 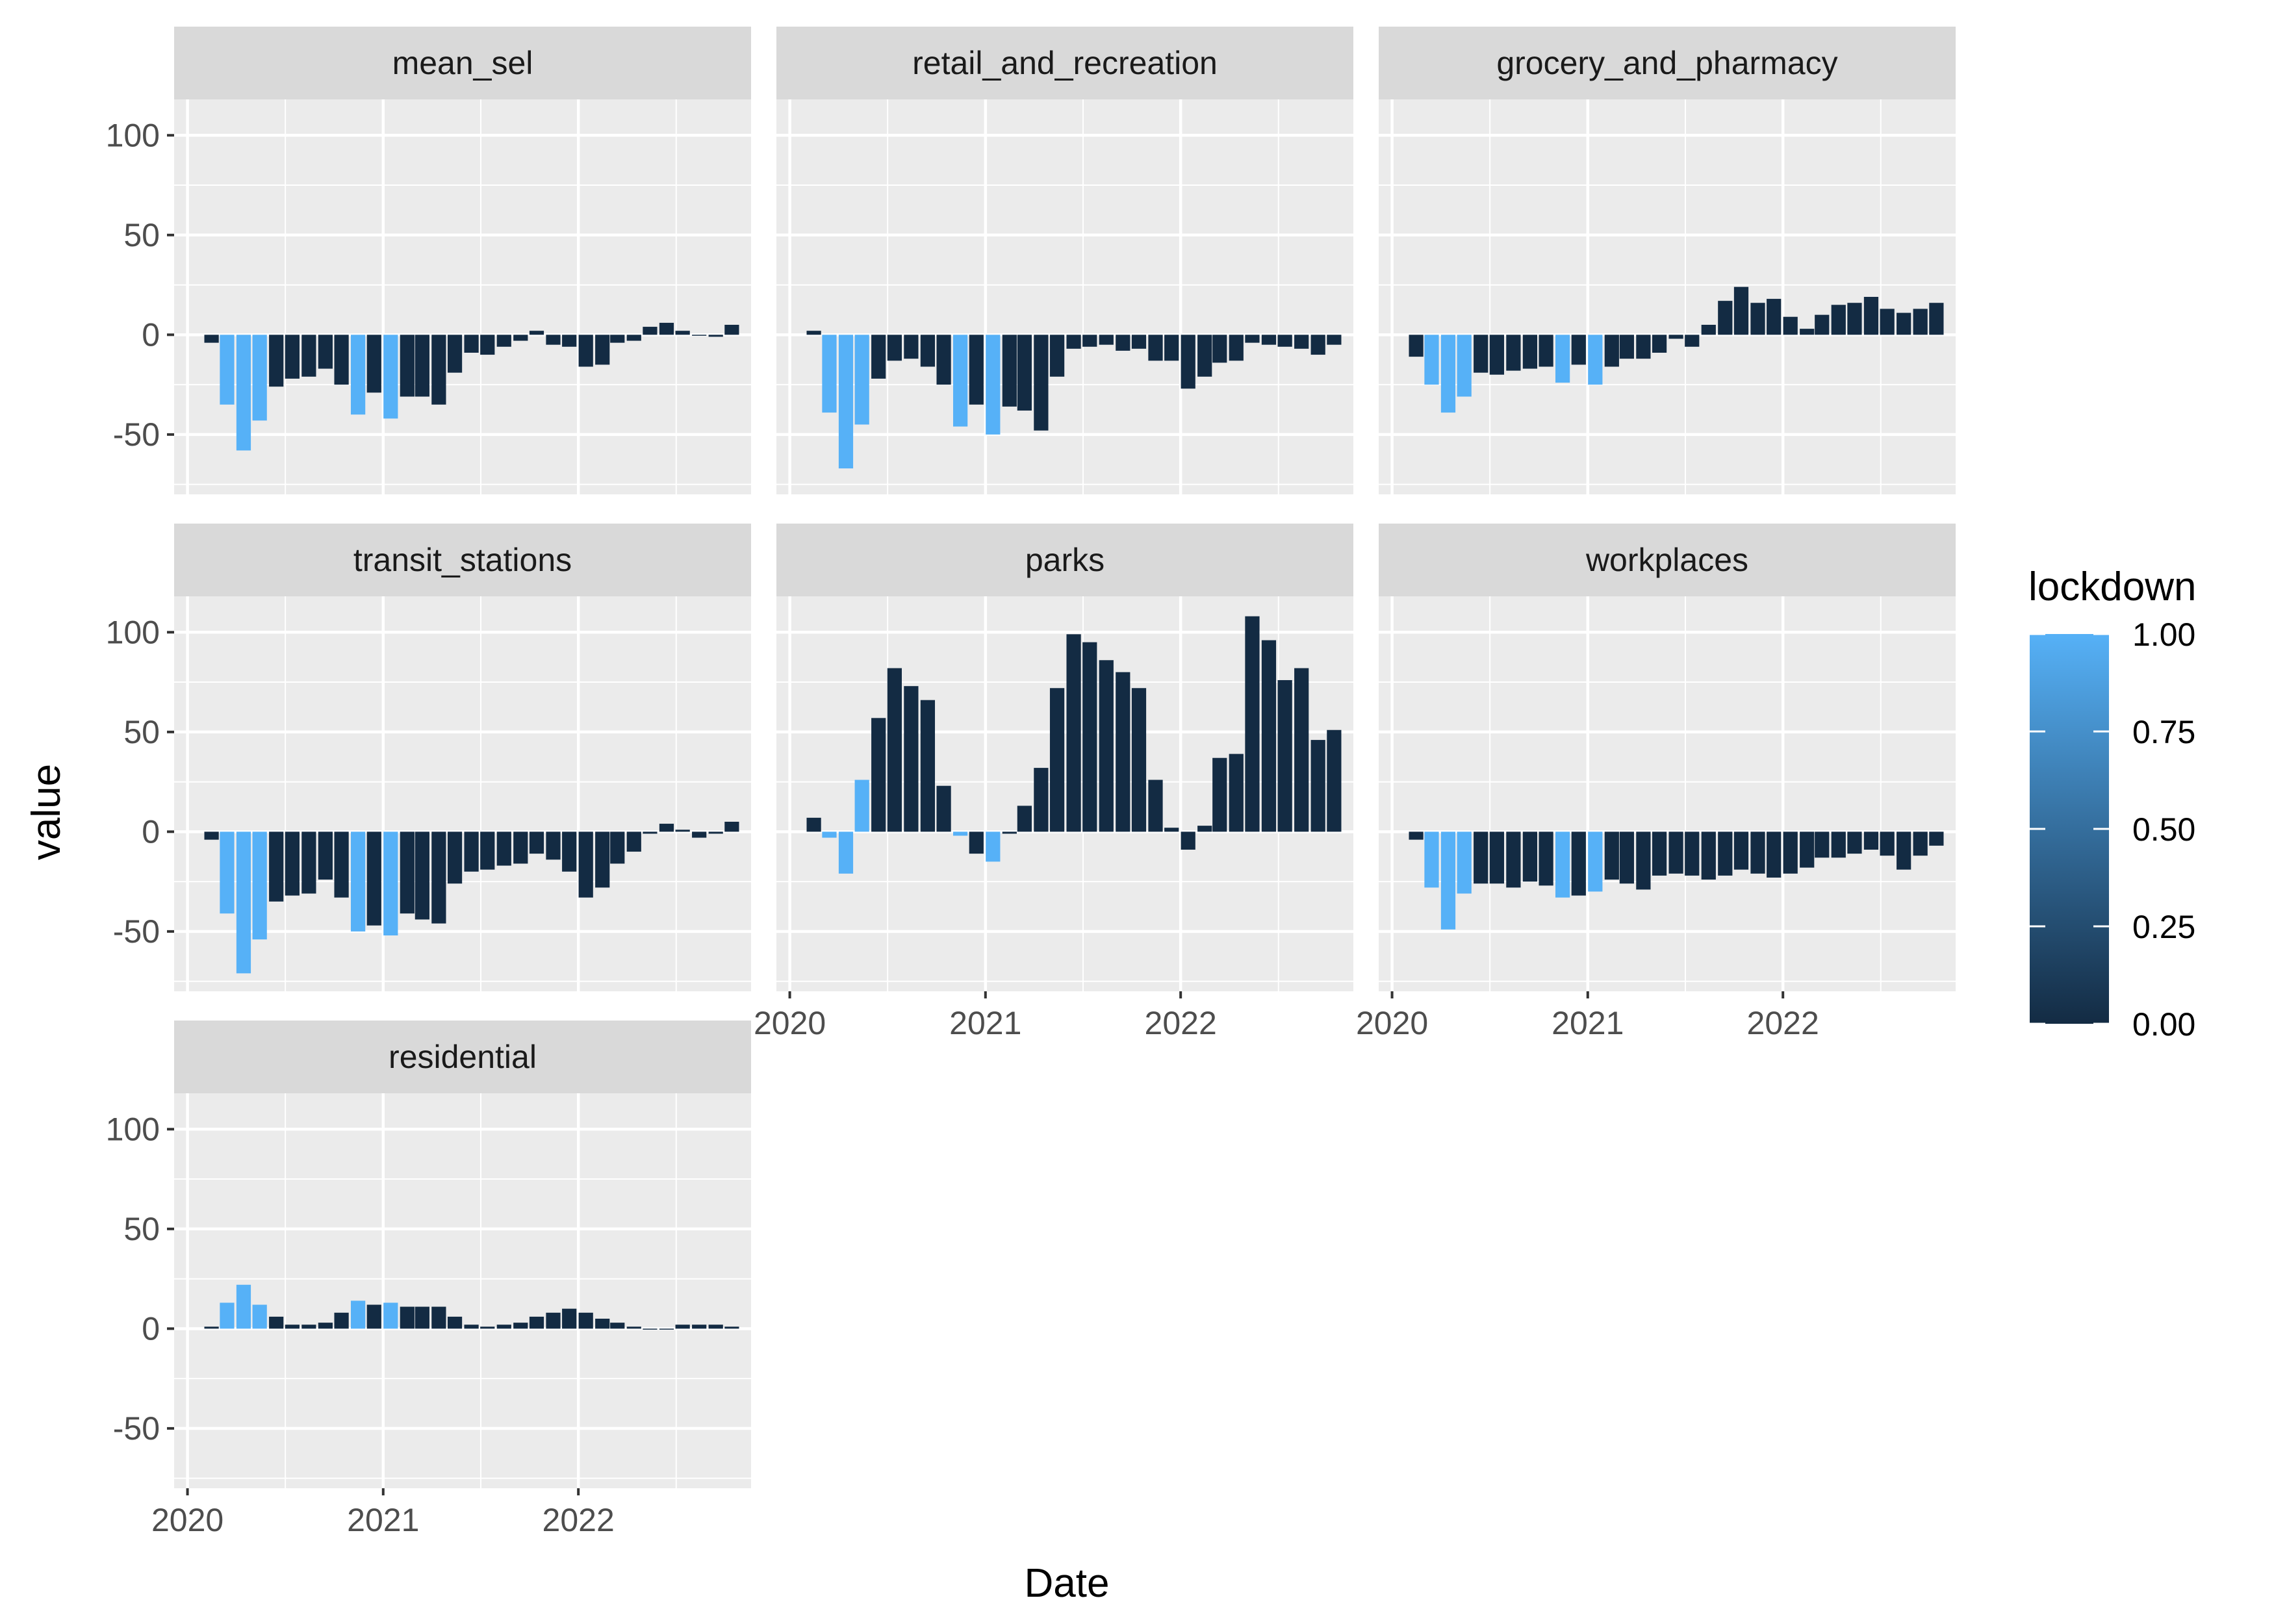 What do you see at coordinates (46, 812) in the screenshot?
I see `y-axis-title: value` at bounding box center [46, 812].